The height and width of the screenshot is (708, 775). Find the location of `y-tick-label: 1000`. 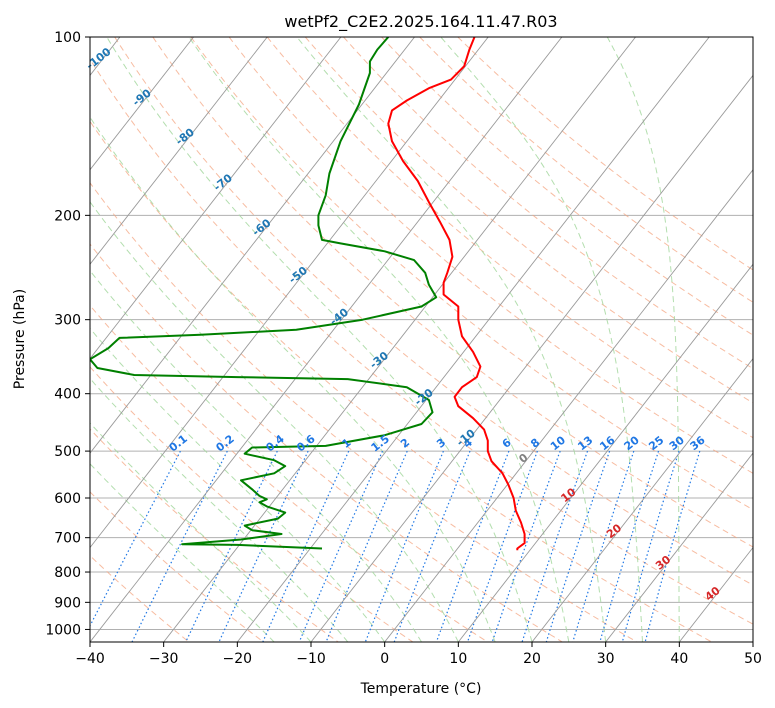

y-tick-label: 1000 is located at coordinates (63, 630).